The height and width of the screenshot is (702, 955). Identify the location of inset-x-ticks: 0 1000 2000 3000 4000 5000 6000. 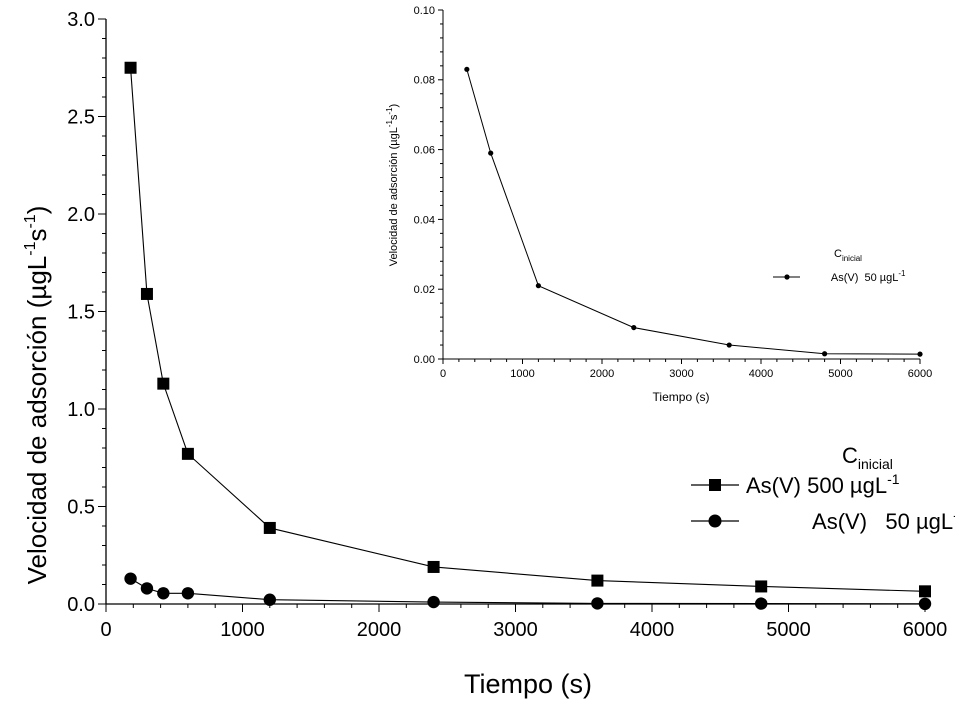
(686, 369).